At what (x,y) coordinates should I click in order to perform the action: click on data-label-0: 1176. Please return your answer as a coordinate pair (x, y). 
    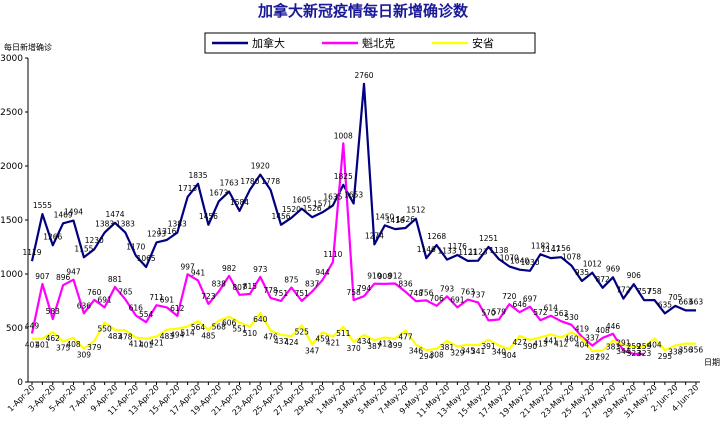
    Looking at the image, I should click on (457, 246).